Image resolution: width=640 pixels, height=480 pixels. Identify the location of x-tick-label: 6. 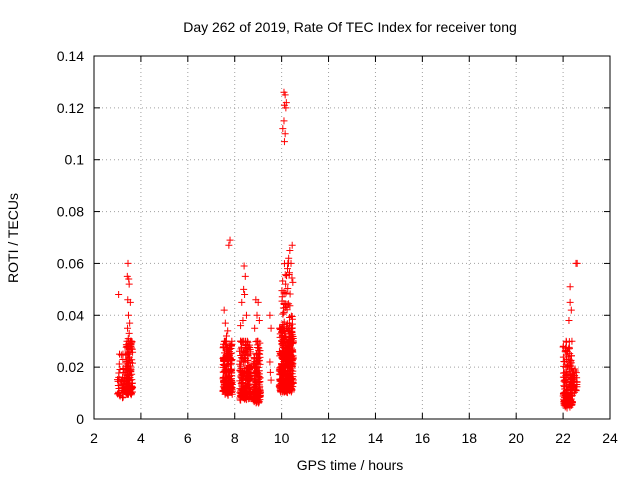
(188, 438).